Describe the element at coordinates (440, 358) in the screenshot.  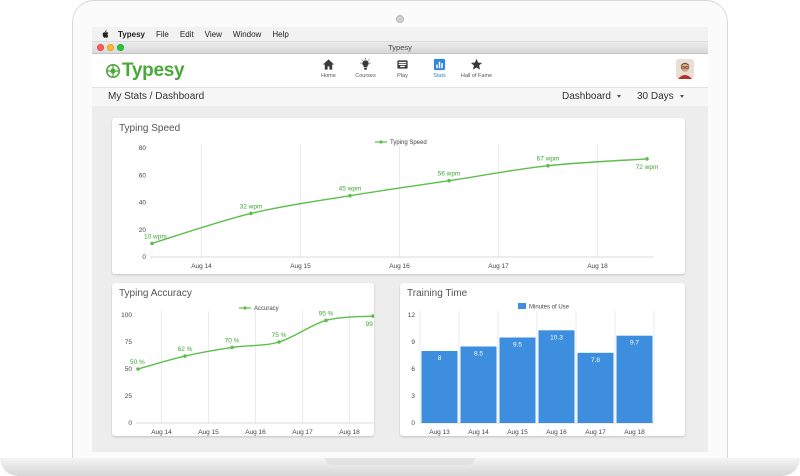
I see `training-bar-label: 8` at that location.